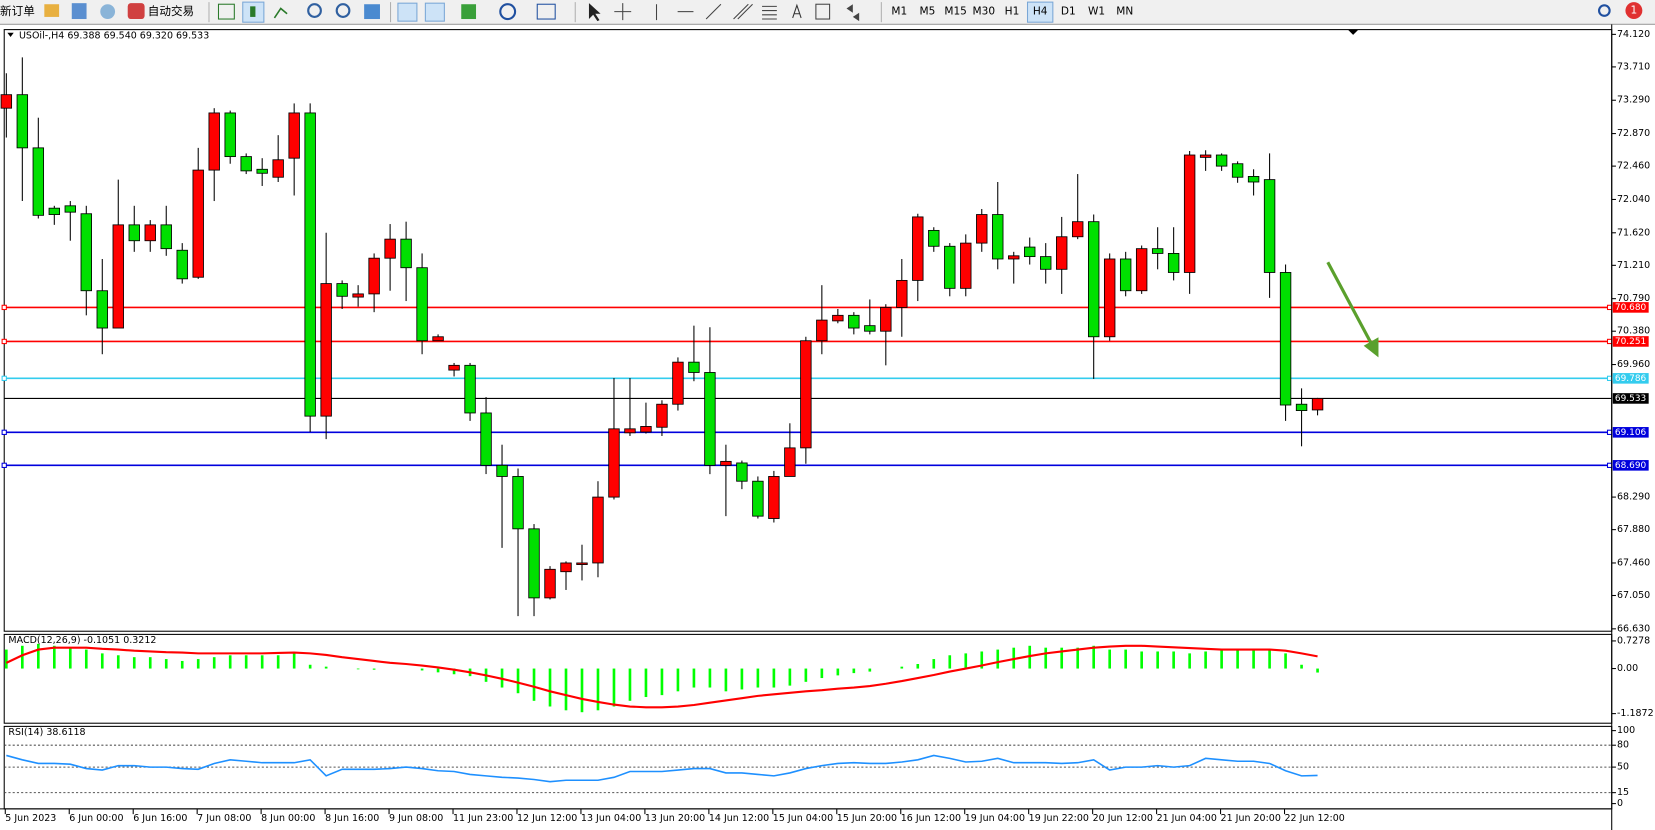 The height and width of the screenshot is (830, 1655). Describe the element at coordinates (434, 12) in the screenshot. I see `chart-shift-button` at that location.